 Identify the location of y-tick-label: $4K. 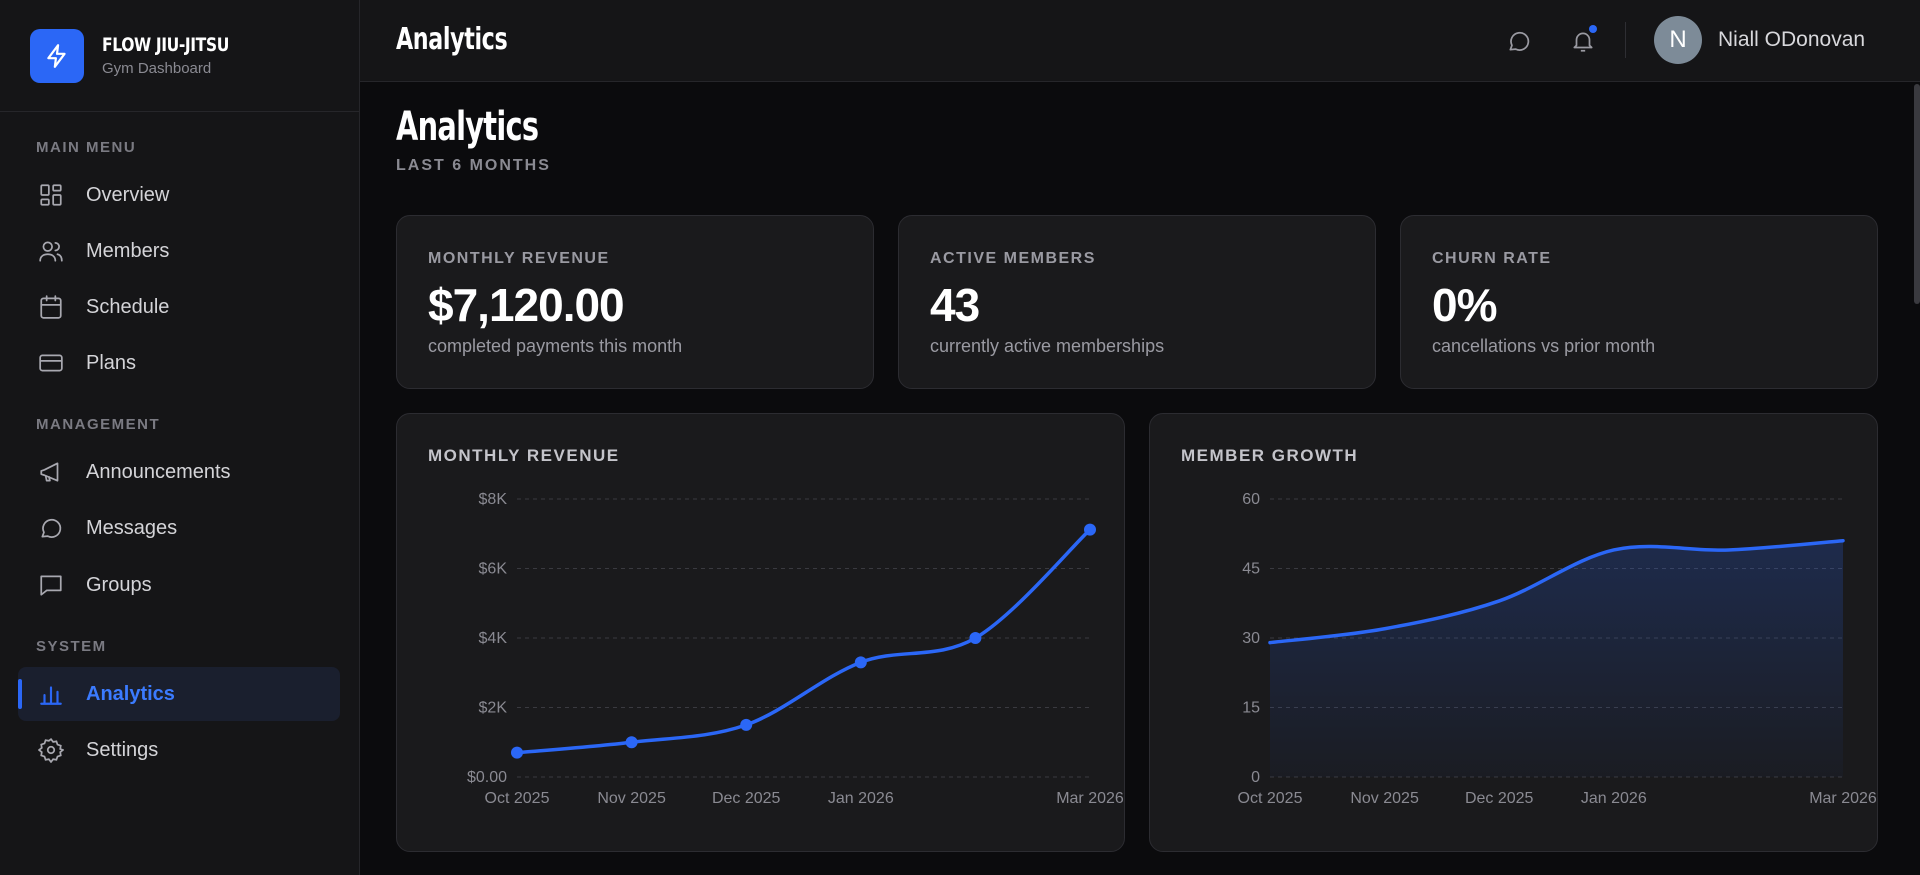
(493, 638).